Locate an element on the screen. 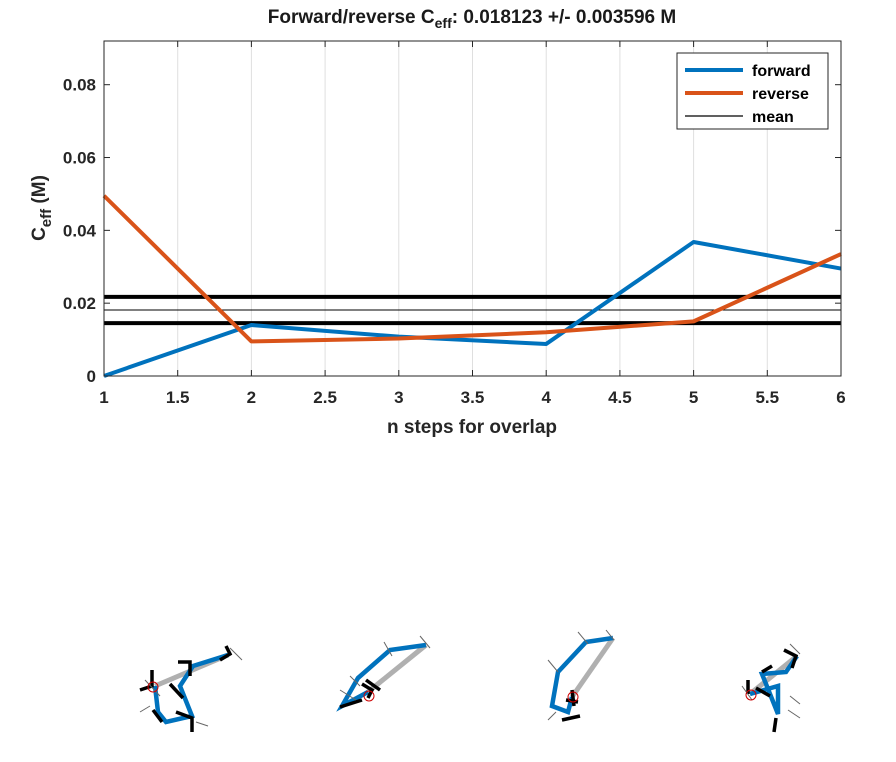 Image resolution: width=896 pixels, height=762 pixels. x-tick-label: 2.5 is located at coordinates (325, 397).